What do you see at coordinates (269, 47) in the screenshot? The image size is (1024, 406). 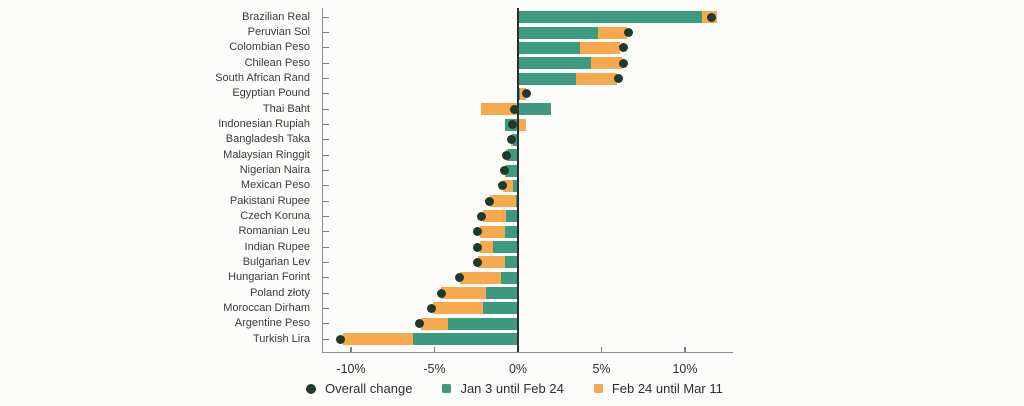 I see `category-label: Colombian Peso` at bounding box center [269, 47].